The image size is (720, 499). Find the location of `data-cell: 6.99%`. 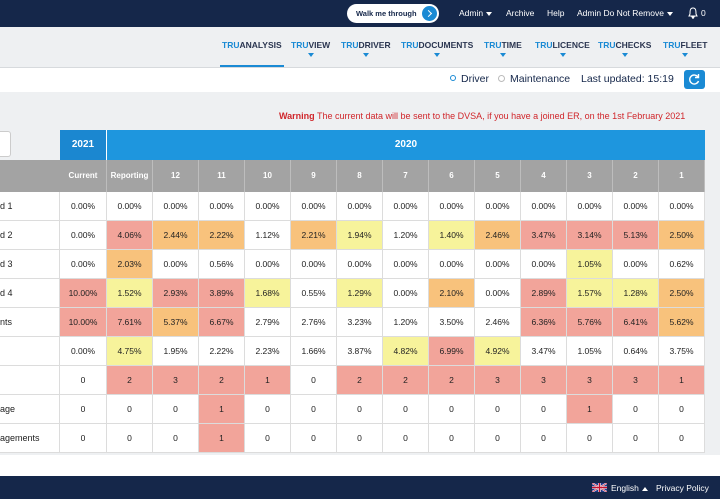

data-cell: 6.99% is located at coordinates (452, 351).